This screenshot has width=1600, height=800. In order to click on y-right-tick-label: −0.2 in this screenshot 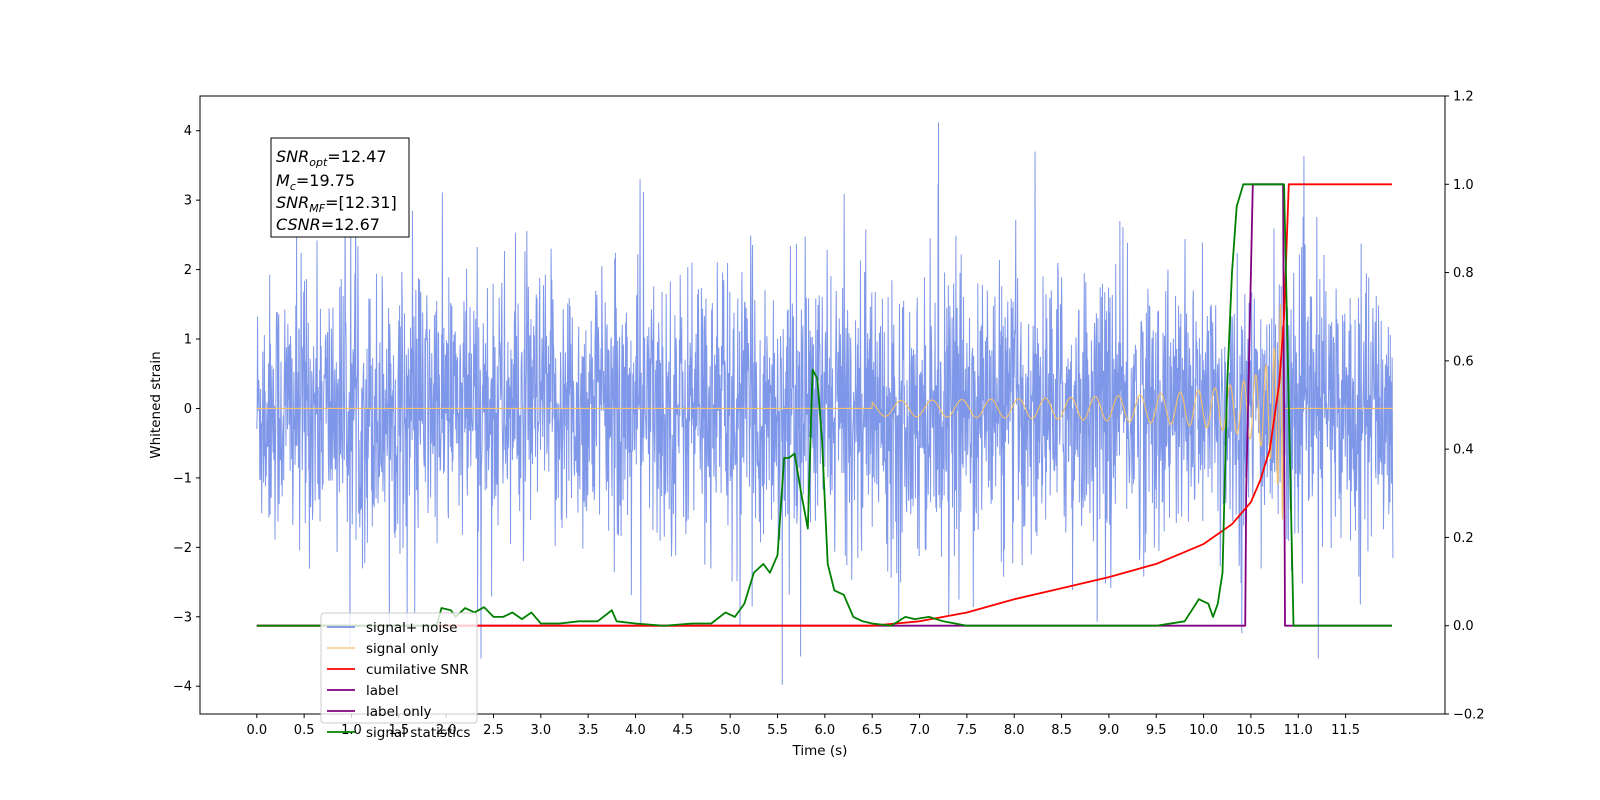, I will do `click(1469, 715)`.